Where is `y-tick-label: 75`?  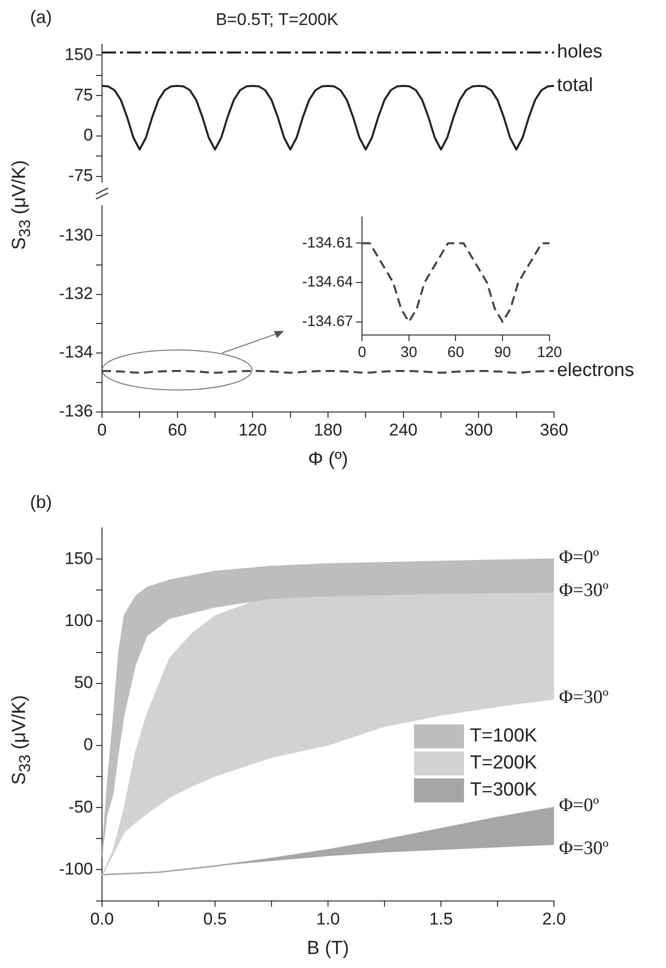 y-tick-label: 75 is located at coordinates (83, 94).